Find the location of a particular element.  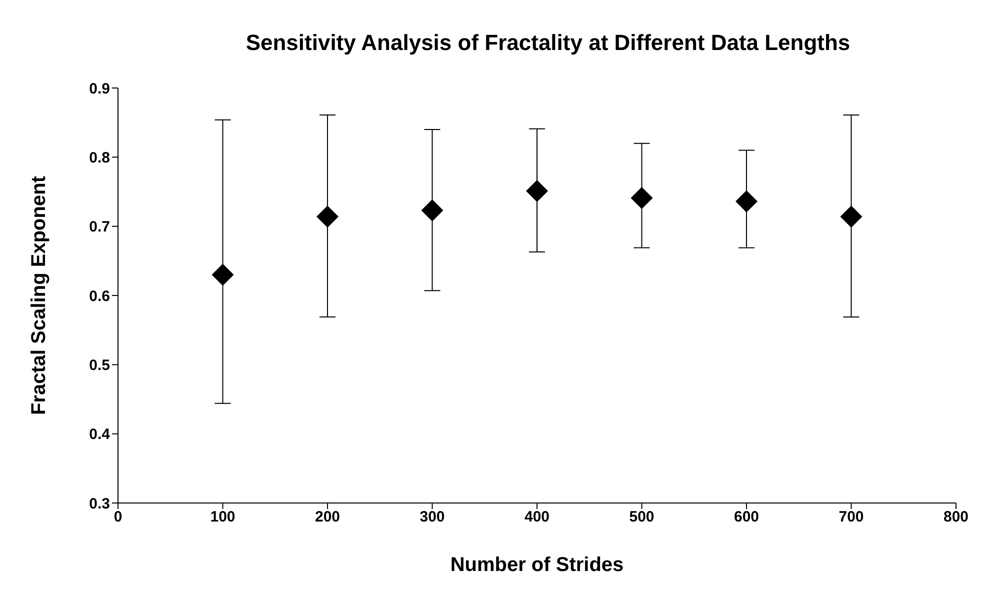

y-tick-label: 0.5 is located at coordinates (99, 365).